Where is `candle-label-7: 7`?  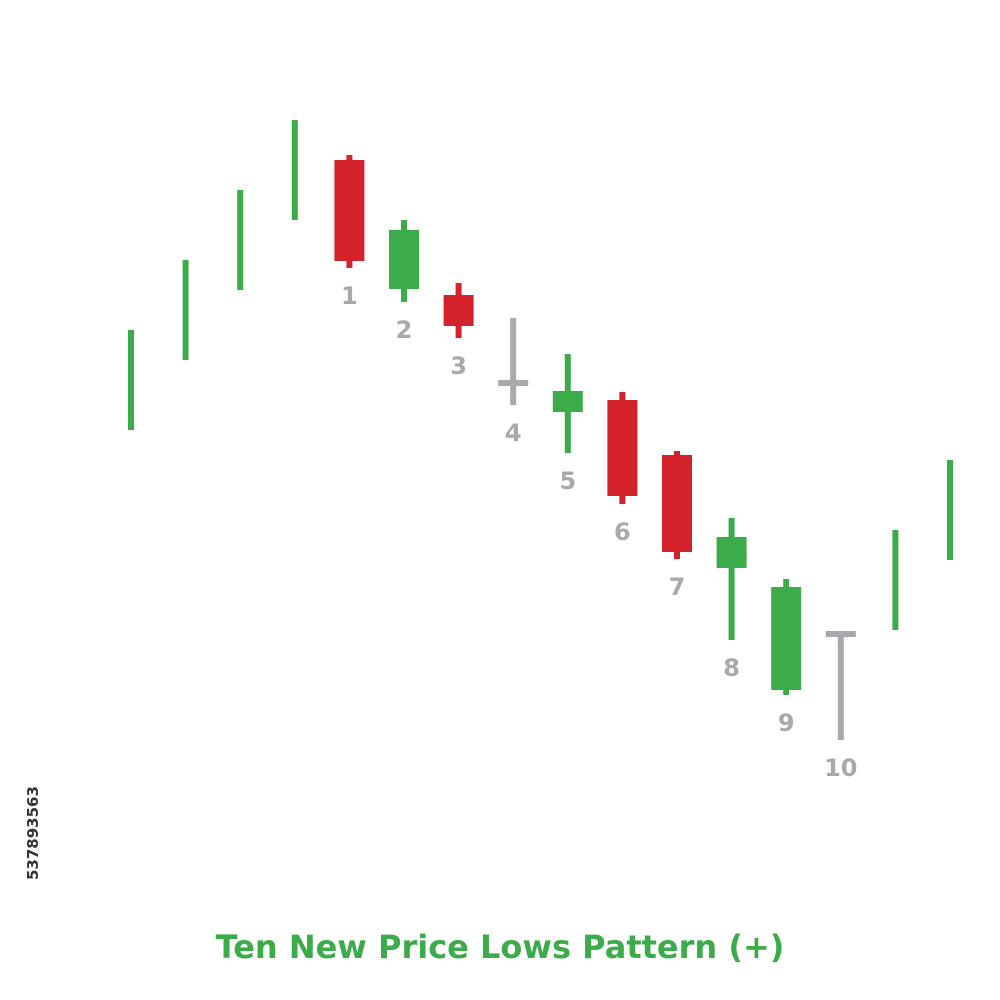
candle-label-7: 7 is located at coordinates (677, 587).